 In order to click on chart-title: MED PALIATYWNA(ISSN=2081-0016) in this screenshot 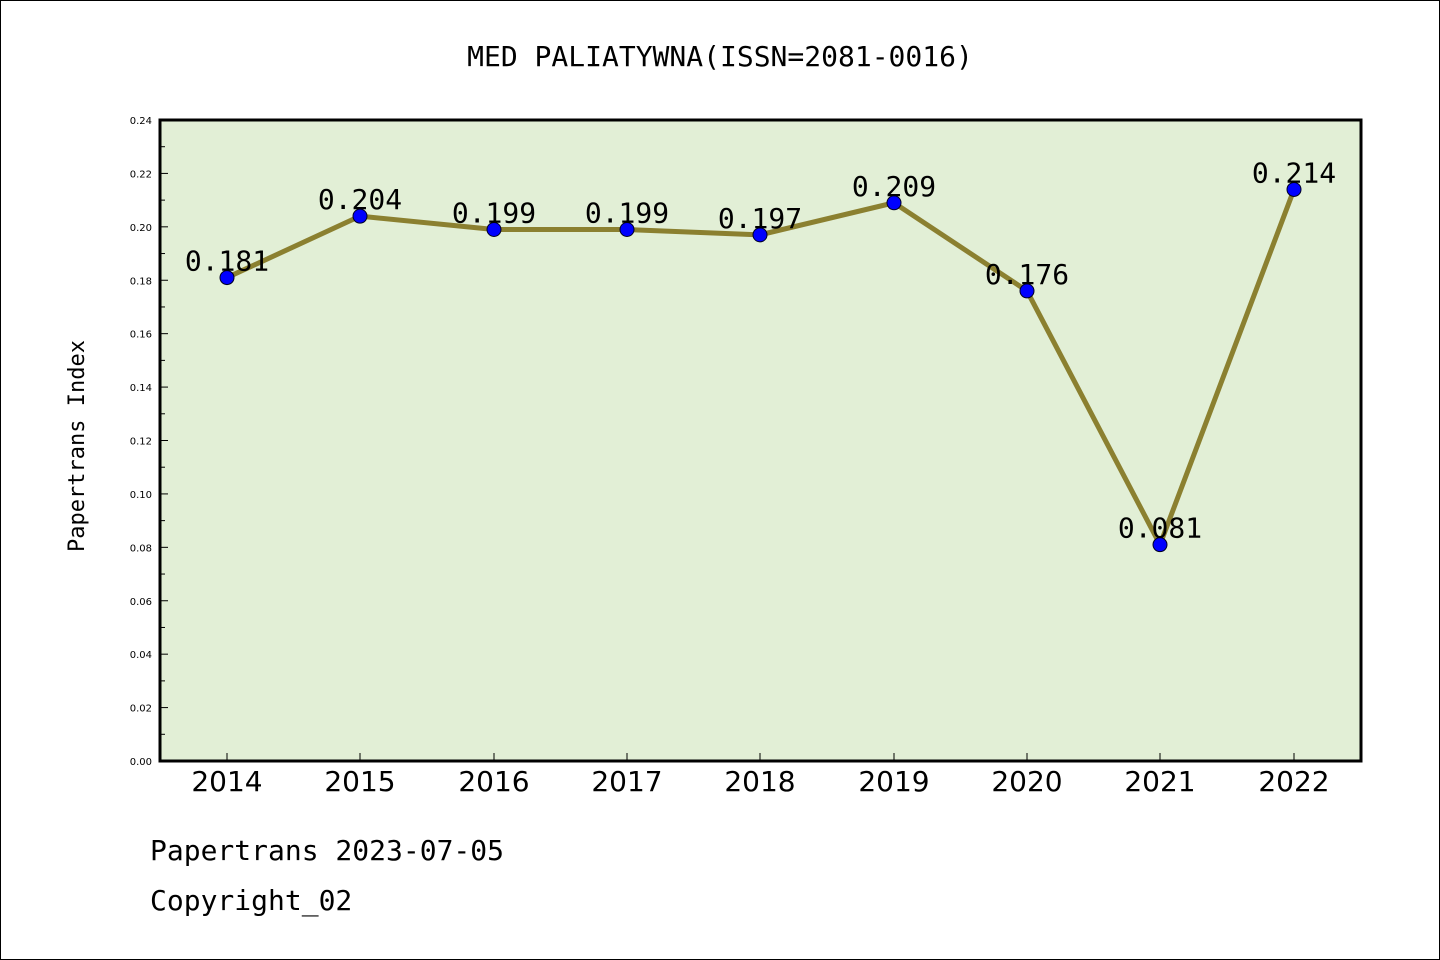, I will do `click(720, 56)`.